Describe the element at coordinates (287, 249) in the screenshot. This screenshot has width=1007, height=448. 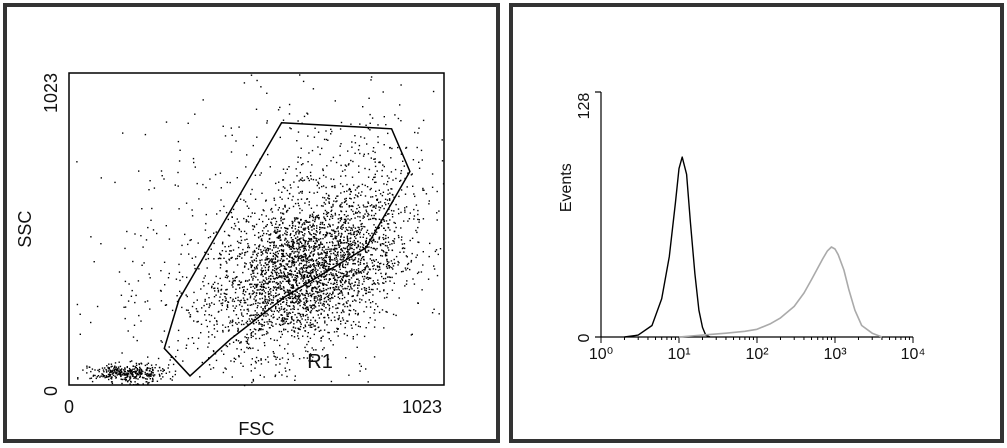
I see `gate-r1-polygon` at that location.